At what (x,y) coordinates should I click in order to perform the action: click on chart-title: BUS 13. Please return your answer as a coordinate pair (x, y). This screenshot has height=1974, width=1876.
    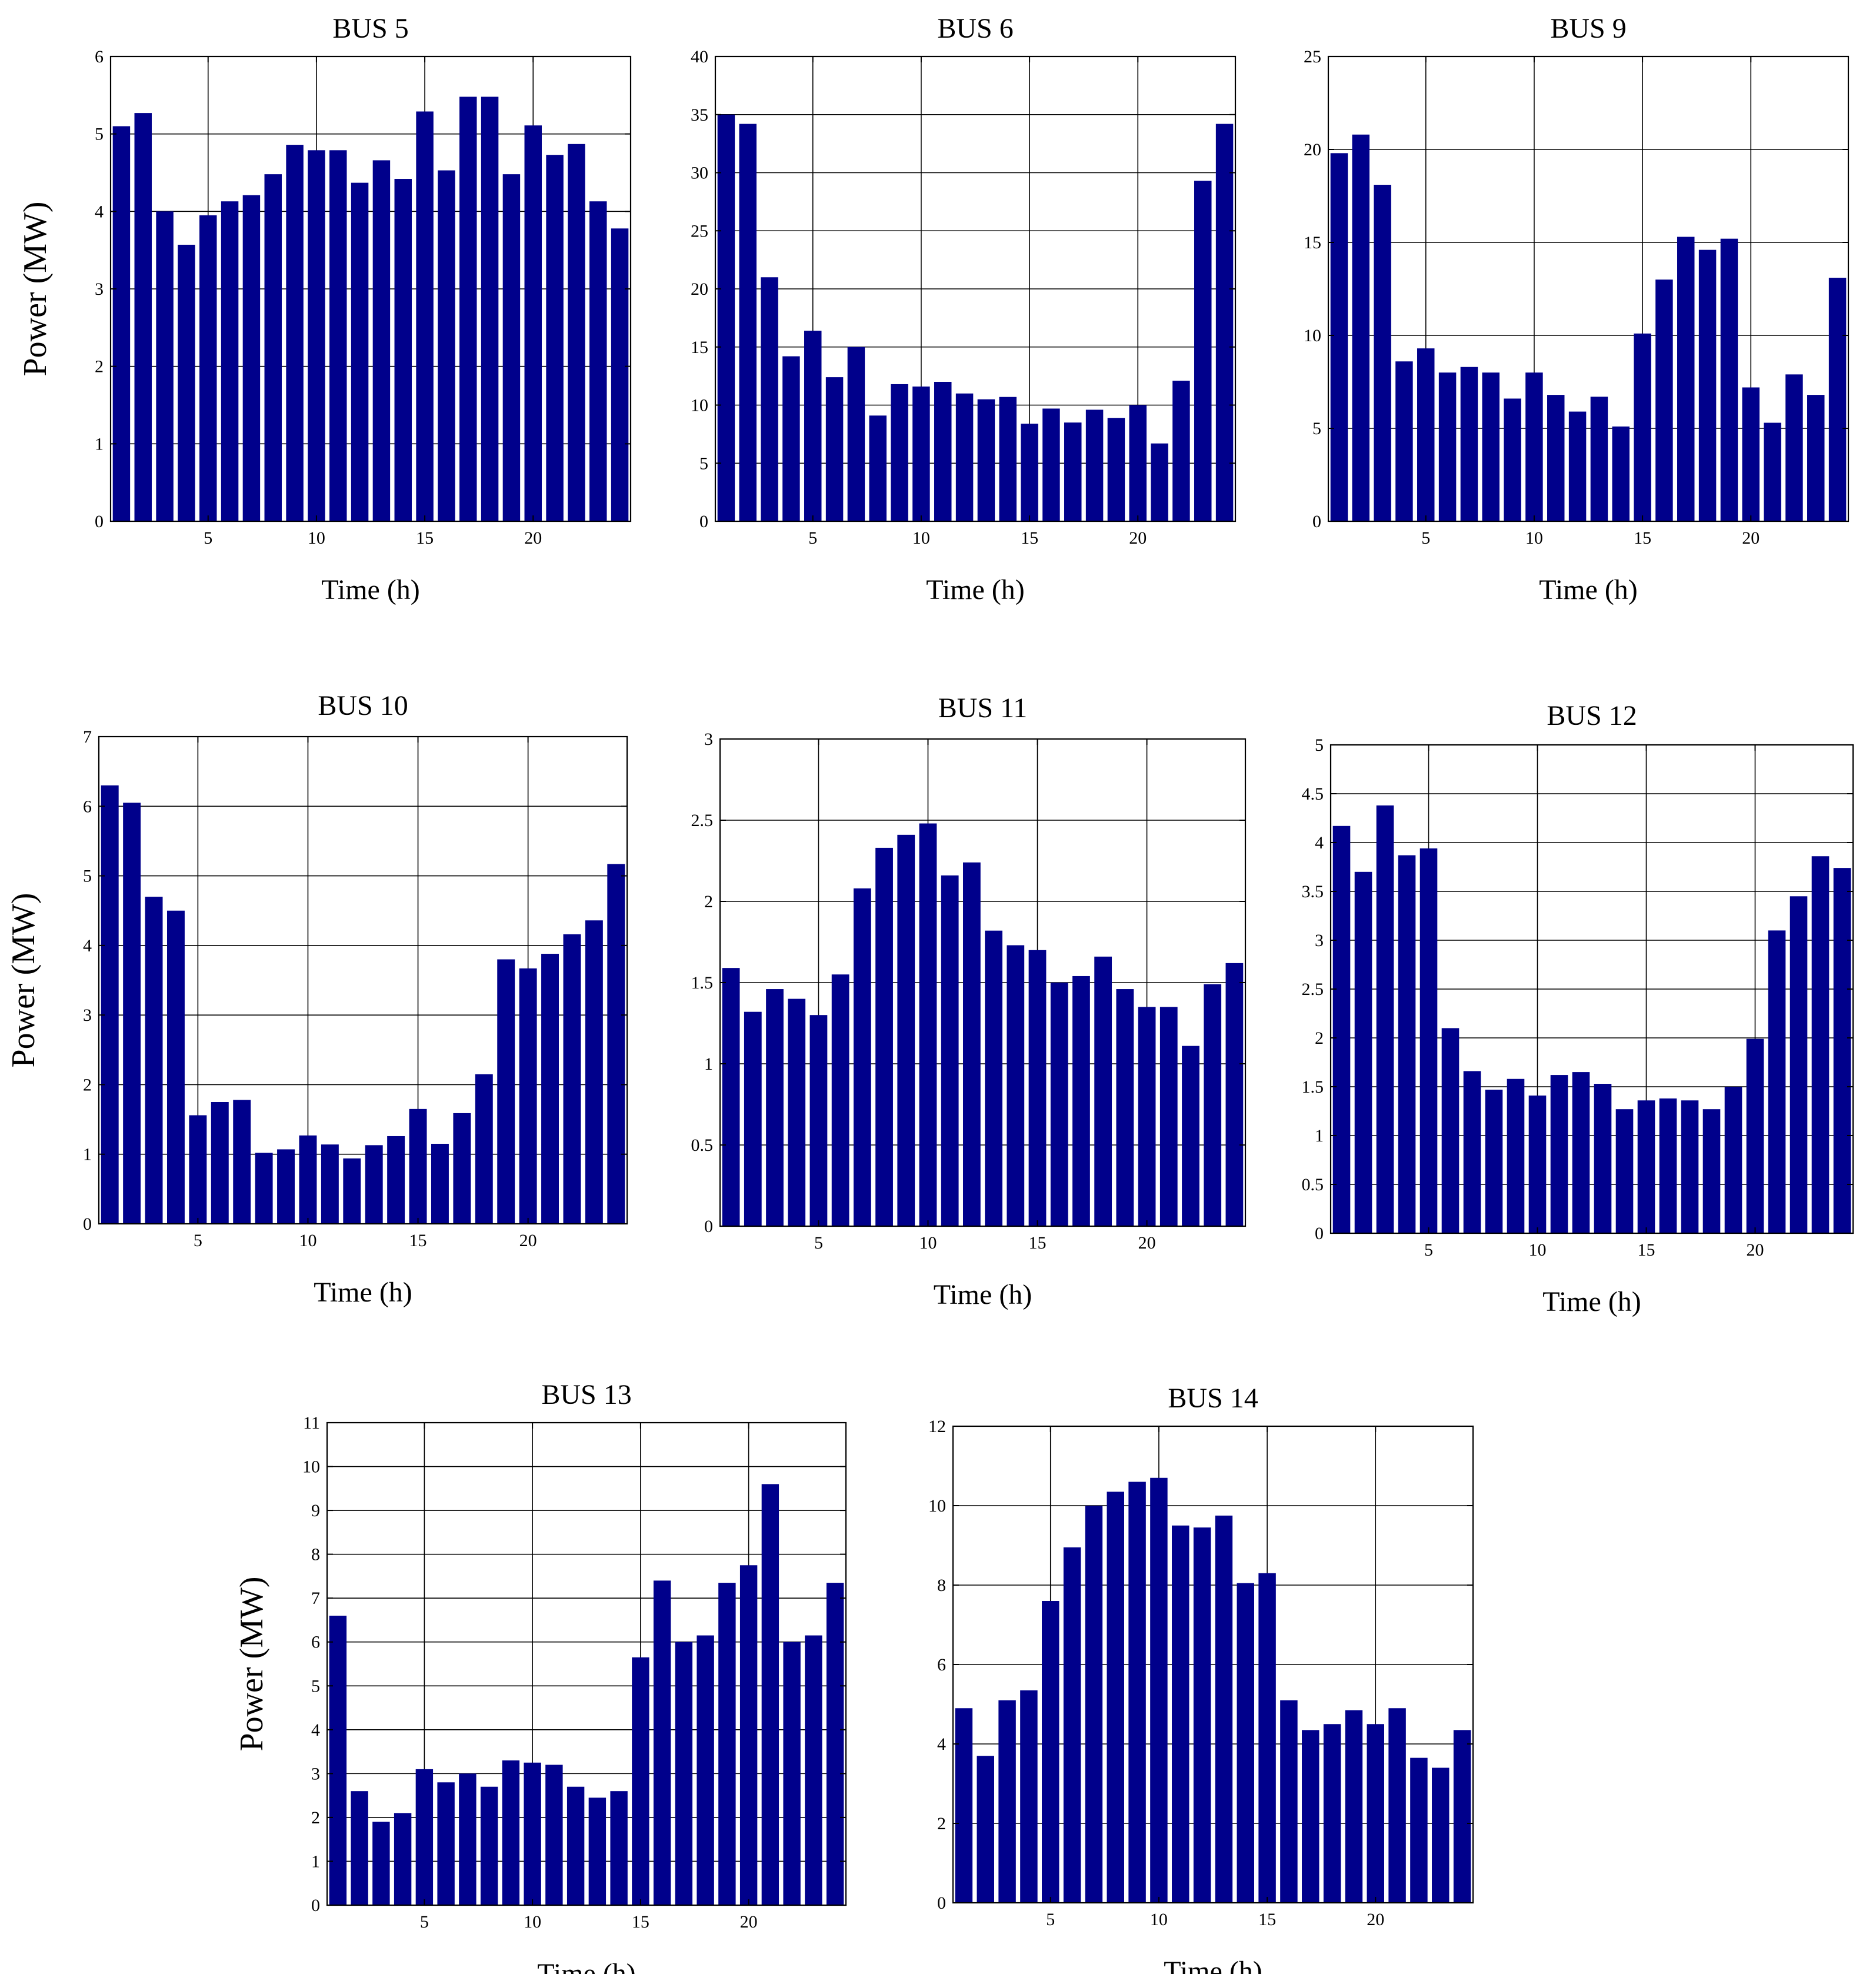
    Looking at the image, I should click on (586, 1394).